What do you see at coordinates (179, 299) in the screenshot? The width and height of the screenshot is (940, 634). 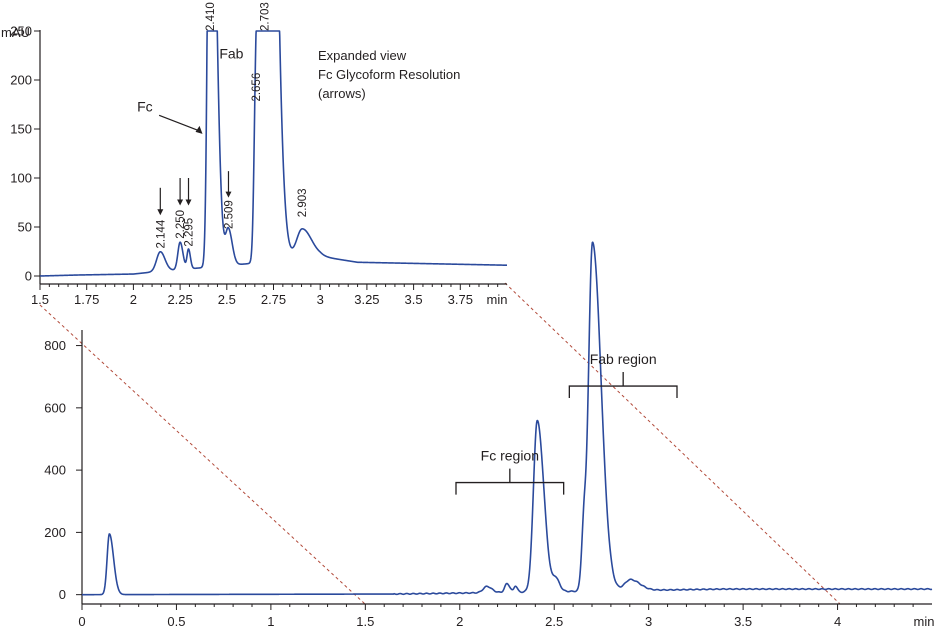 I see `inset-x-tick-label: 2.25` at bounding box center [179, 299].